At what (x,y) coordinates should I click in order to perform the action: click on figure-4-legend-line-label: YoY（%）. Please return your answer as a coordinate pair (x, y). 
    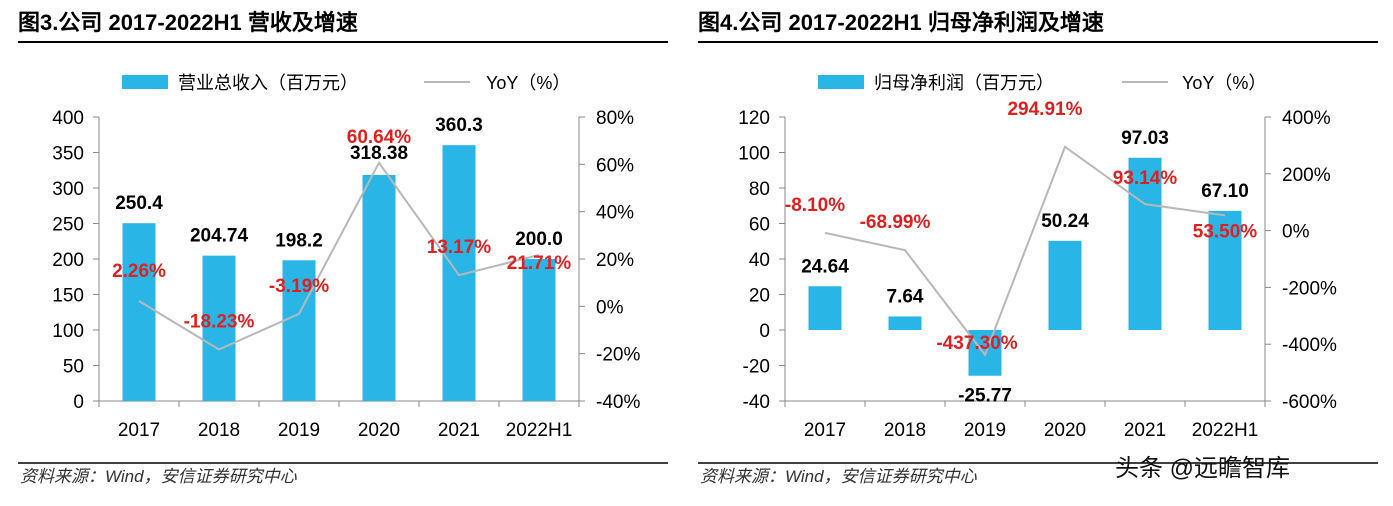
    Looking at the image, I should click on (1224, 83).